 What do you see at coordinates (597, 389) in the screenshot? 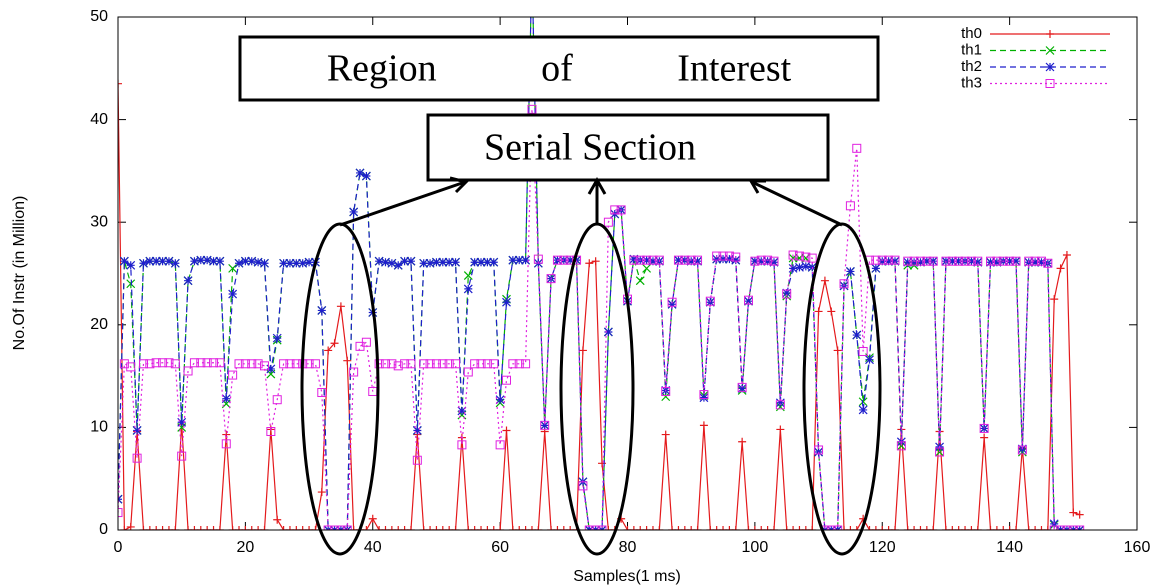
I see `ellipse` at bounding box center [597, 389].